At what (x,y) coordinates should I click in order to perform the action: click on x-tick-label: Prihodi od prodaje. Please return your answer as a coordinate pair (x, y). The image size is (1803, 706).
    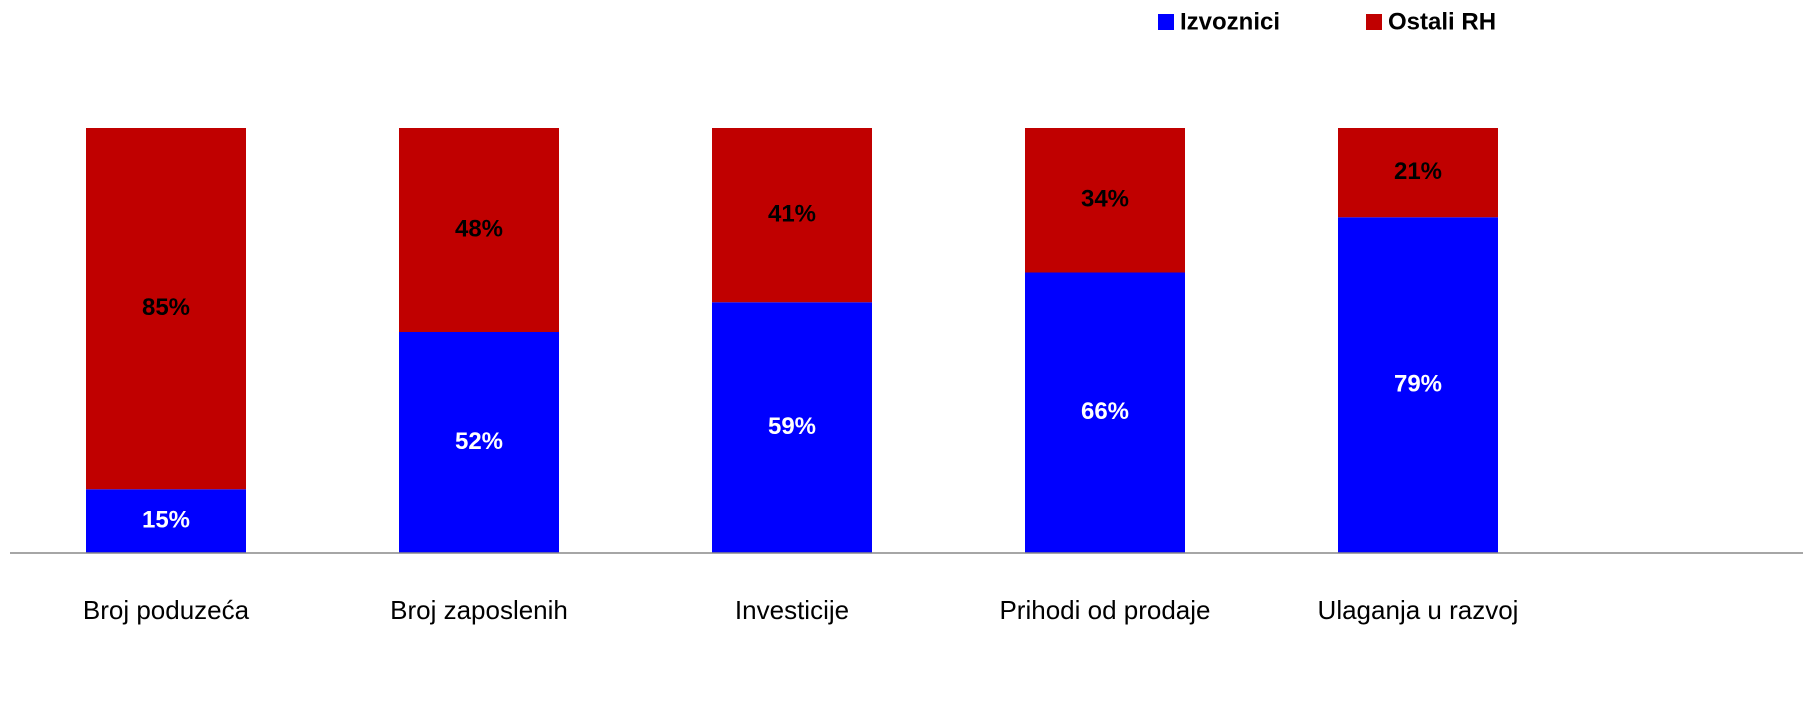
    Looking at the image, I should click on (1104, 610).